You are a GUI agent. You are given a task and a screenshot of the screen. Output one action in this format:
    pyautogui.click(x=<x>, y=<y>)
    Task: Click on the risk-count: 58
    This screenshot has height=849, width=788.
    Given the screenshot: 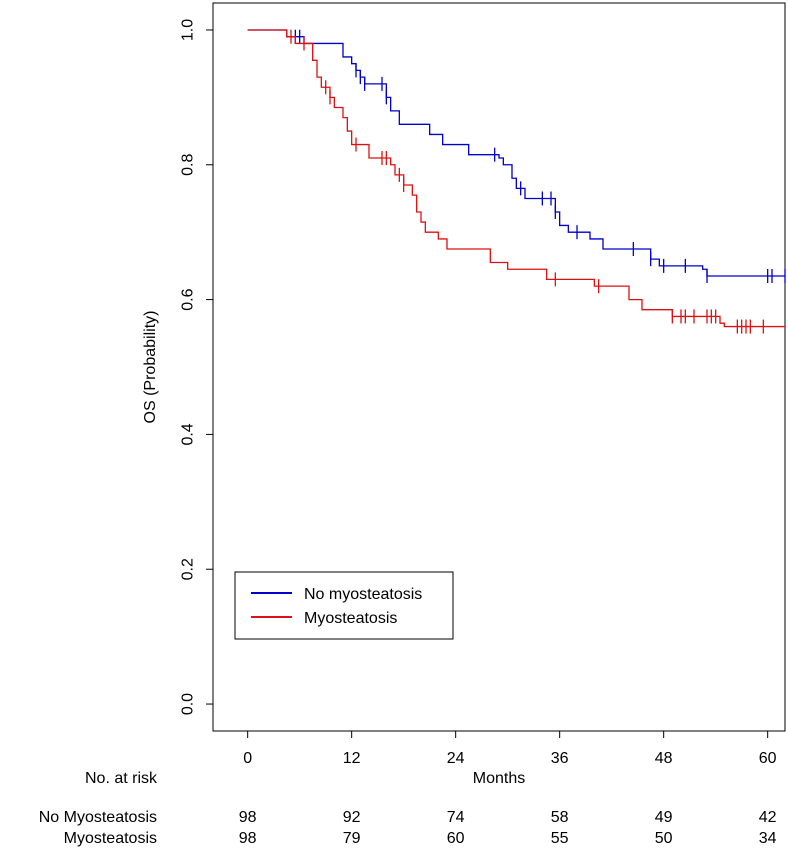 What is the action you would take?
    pyautogui.click(x=560, y=817)
    